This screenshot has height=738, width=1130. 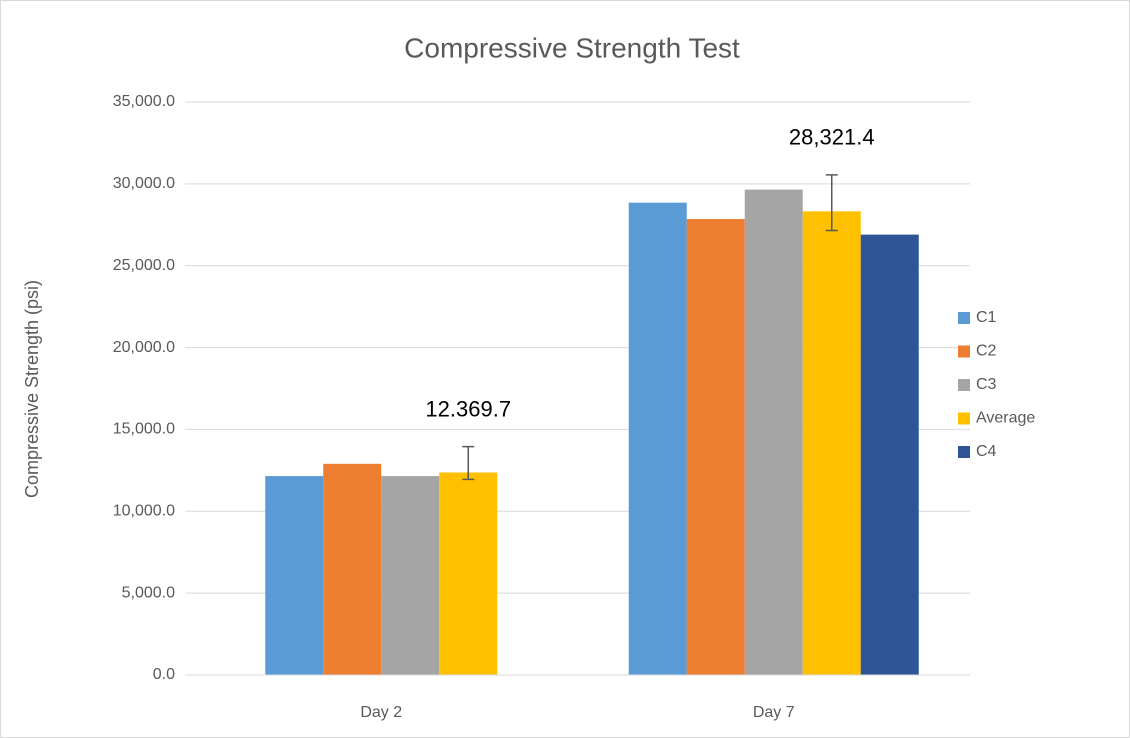 I want to click on y-tick-label: 20,000.0, so click(x=144, y=347).